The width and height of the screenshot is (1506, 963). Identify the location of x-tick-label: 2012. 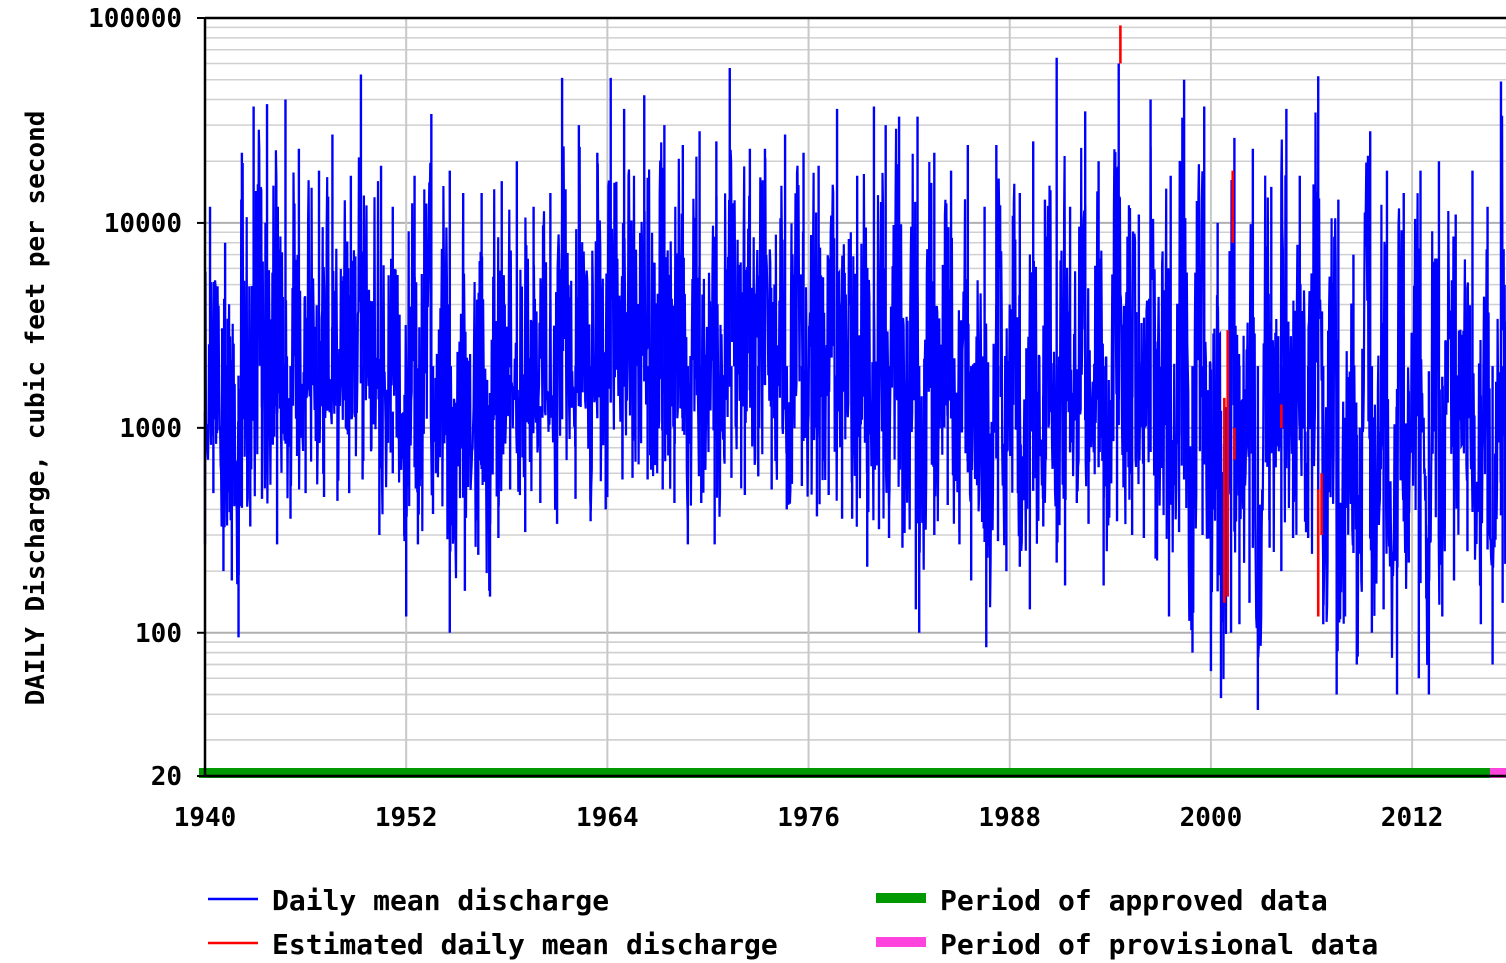
(1412, 818).